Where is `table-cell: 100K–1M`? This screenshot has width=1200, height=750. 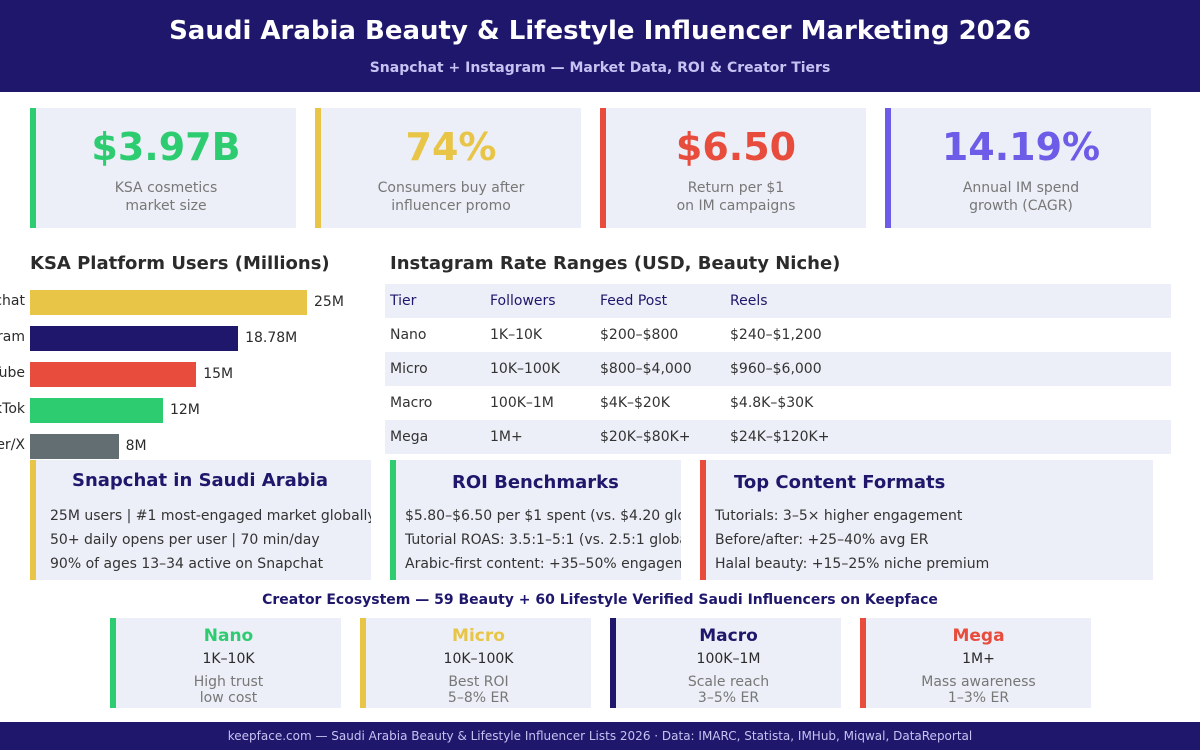 table-cell: 100K–1M is located at coordinates (522, 403).